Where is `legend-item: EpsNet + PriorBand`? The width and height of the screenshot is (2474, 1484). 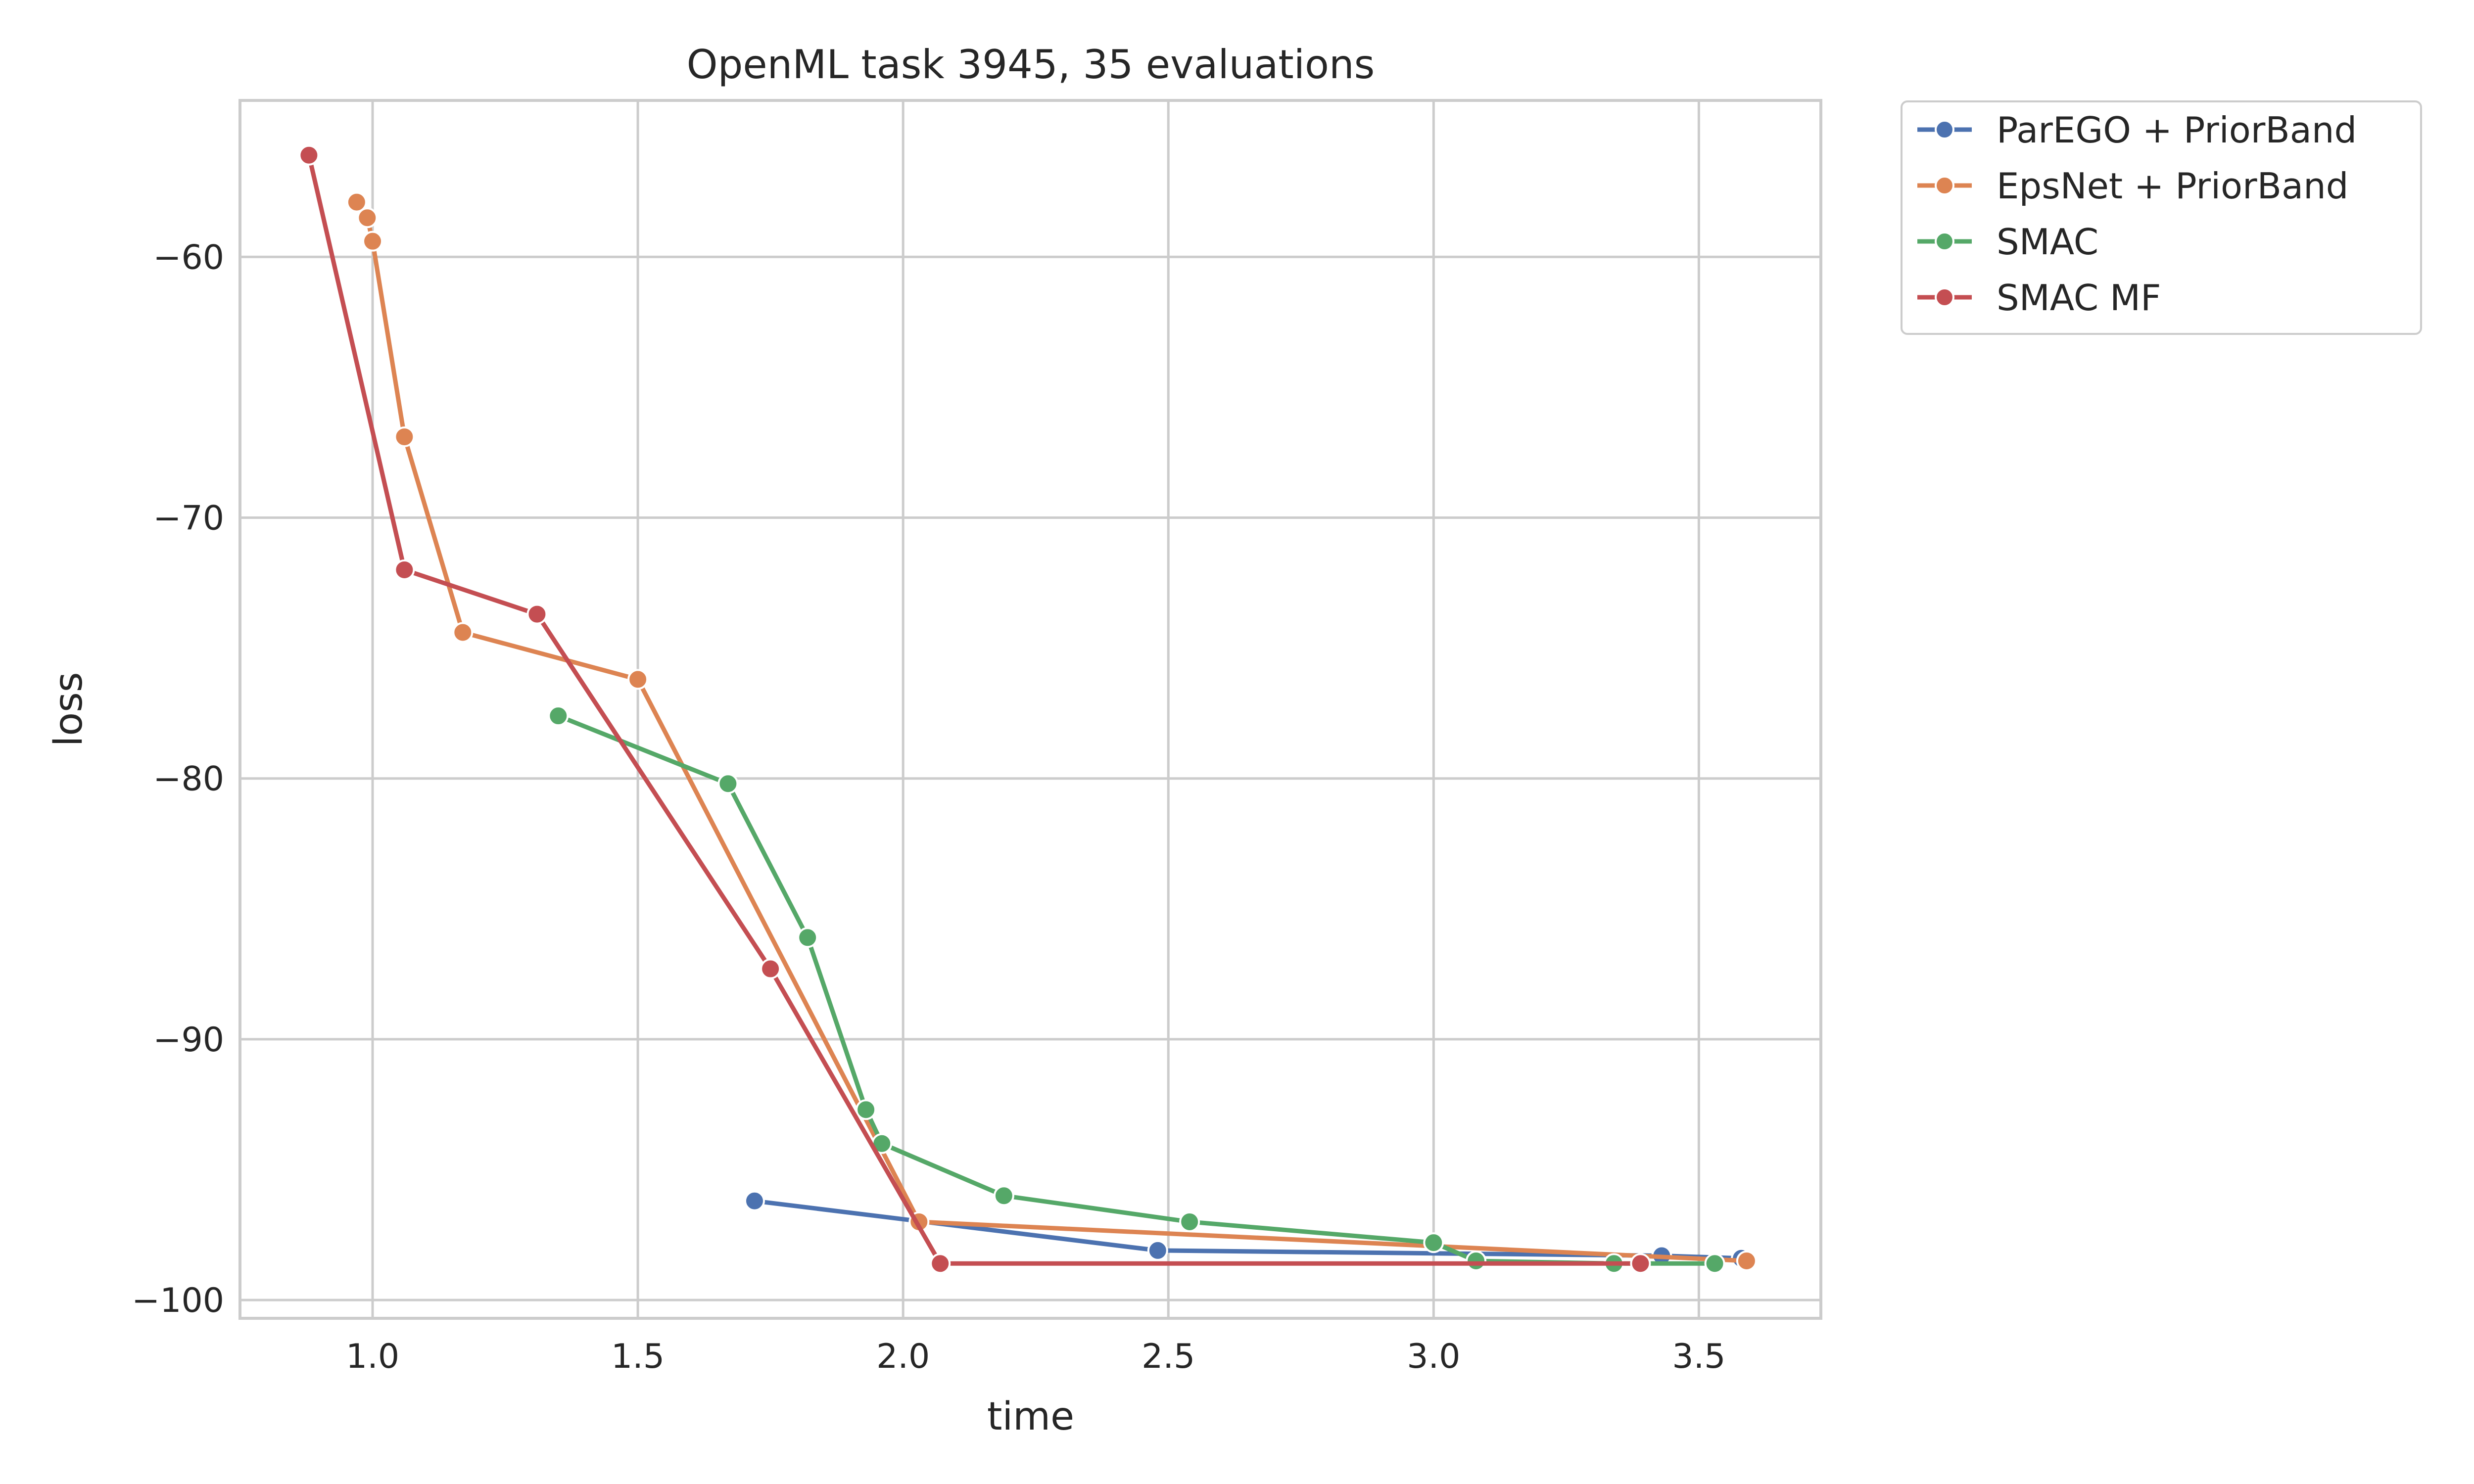
legend-item: EpsNet + PriorBand is located at coordinates (2132, 186).